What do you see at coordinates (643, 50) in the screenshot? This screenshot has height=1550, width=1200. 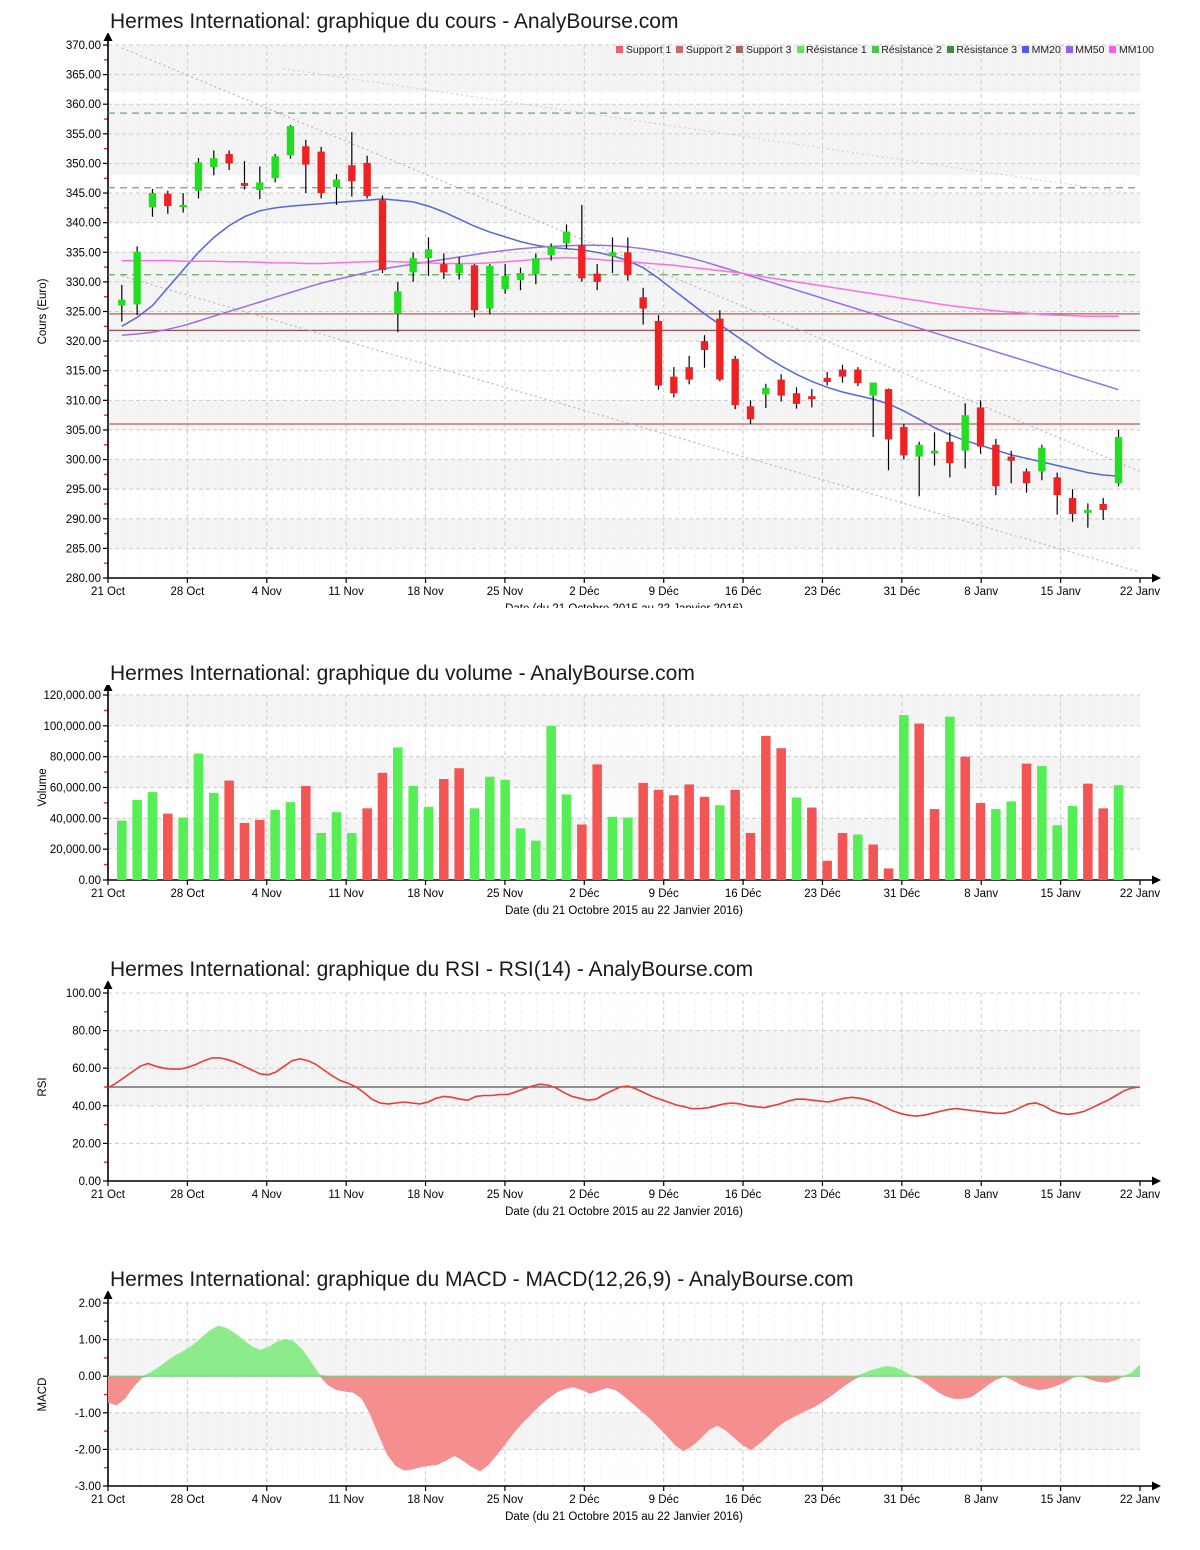 I see `legend-item-0: Support 1` at bounding box center [643, 50].